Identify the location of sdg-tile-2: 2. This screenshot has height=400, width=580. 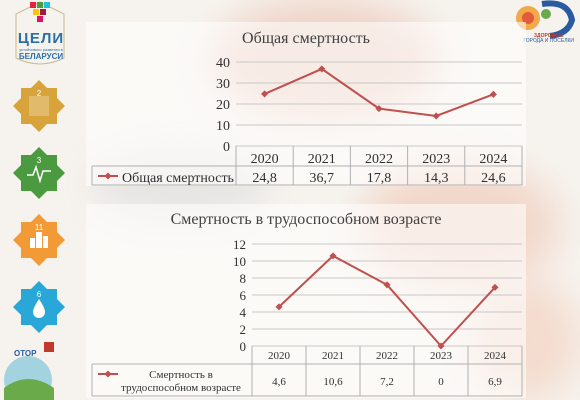
(39, 106).